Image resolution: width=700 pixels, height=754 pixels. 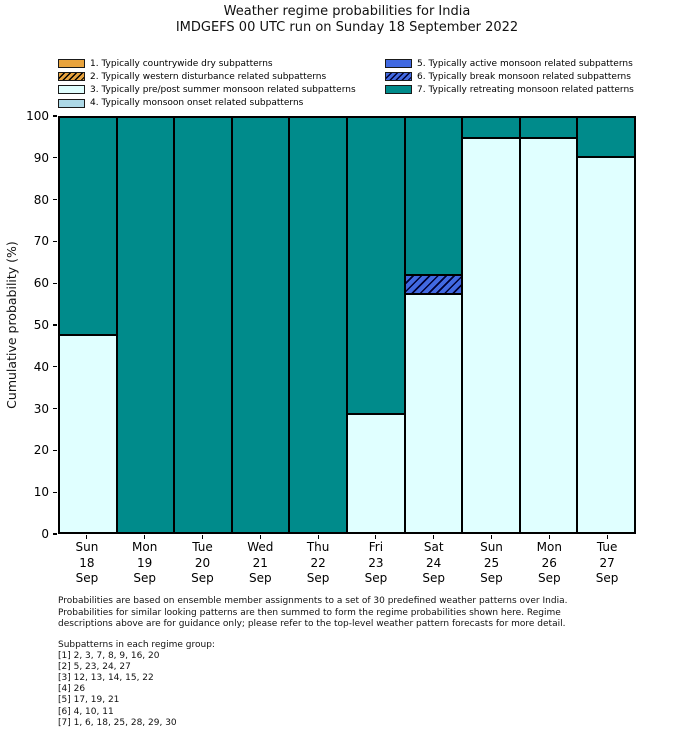 I want to click on x-tick-label: Fri 23 Sep, so click(x=376, y=563).